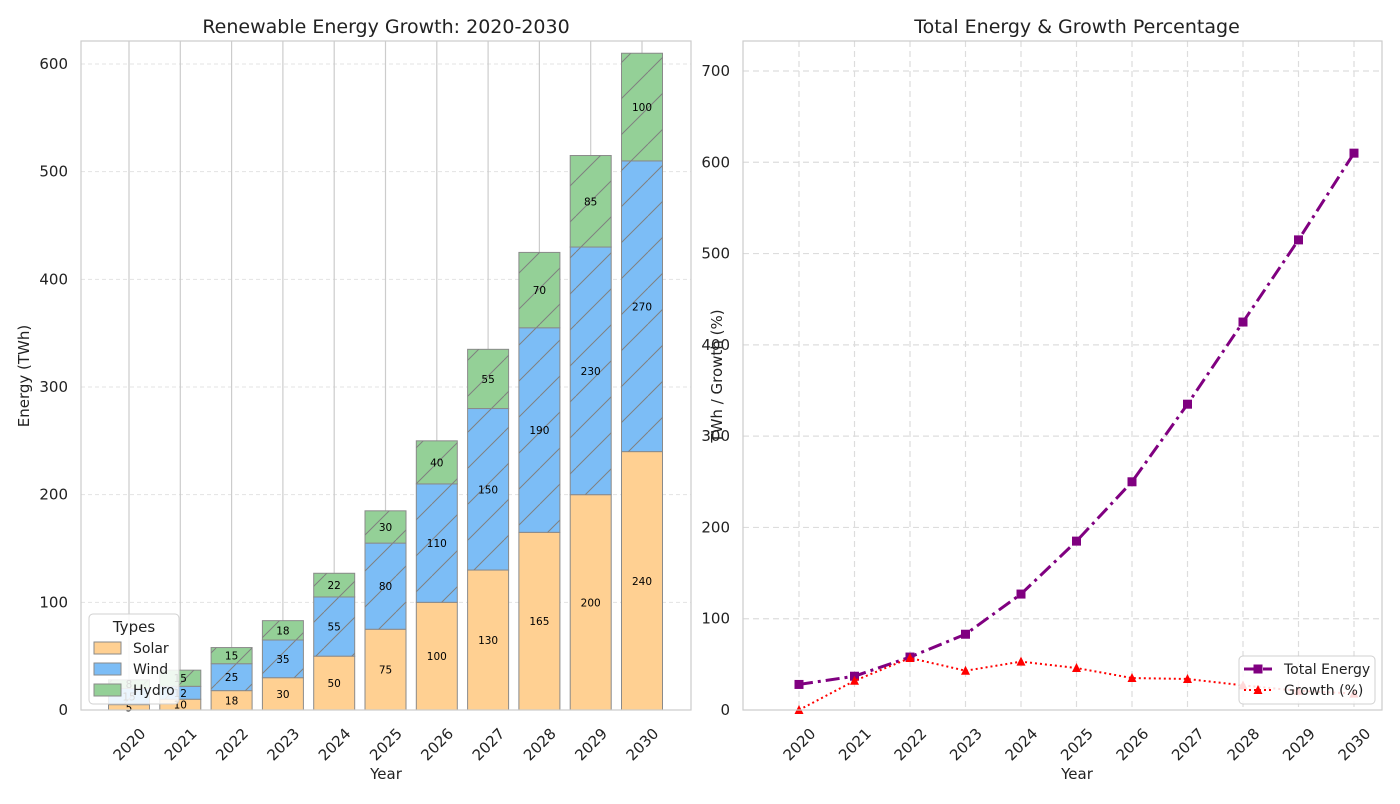 Image resolution: width=1400 pixels, height=804 pixels. I want to click on data-label: 190, so click(539, 431).